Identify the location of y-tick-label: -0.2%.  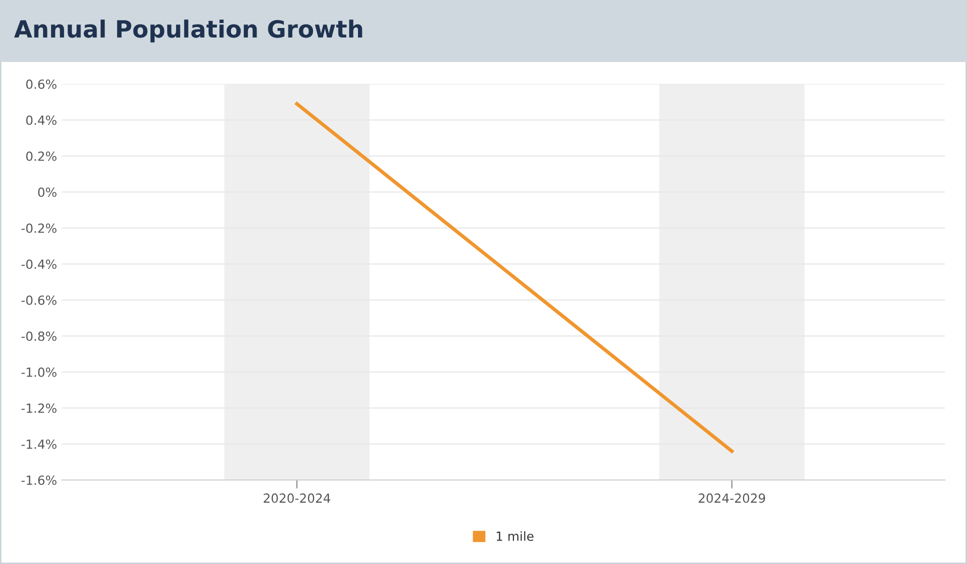
(38, 228).